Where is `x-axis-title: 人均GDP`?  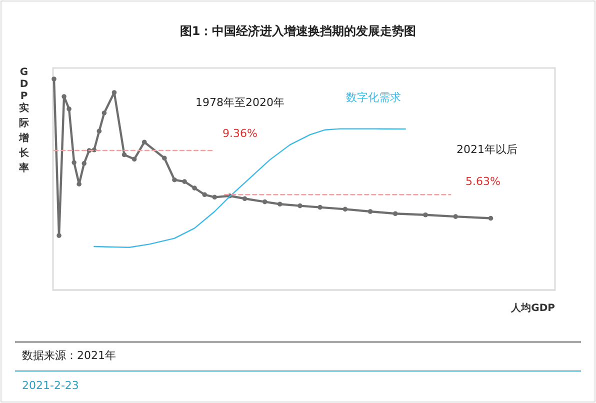
x-axis-title: 人均GDP is located at coordinates (532, 308).